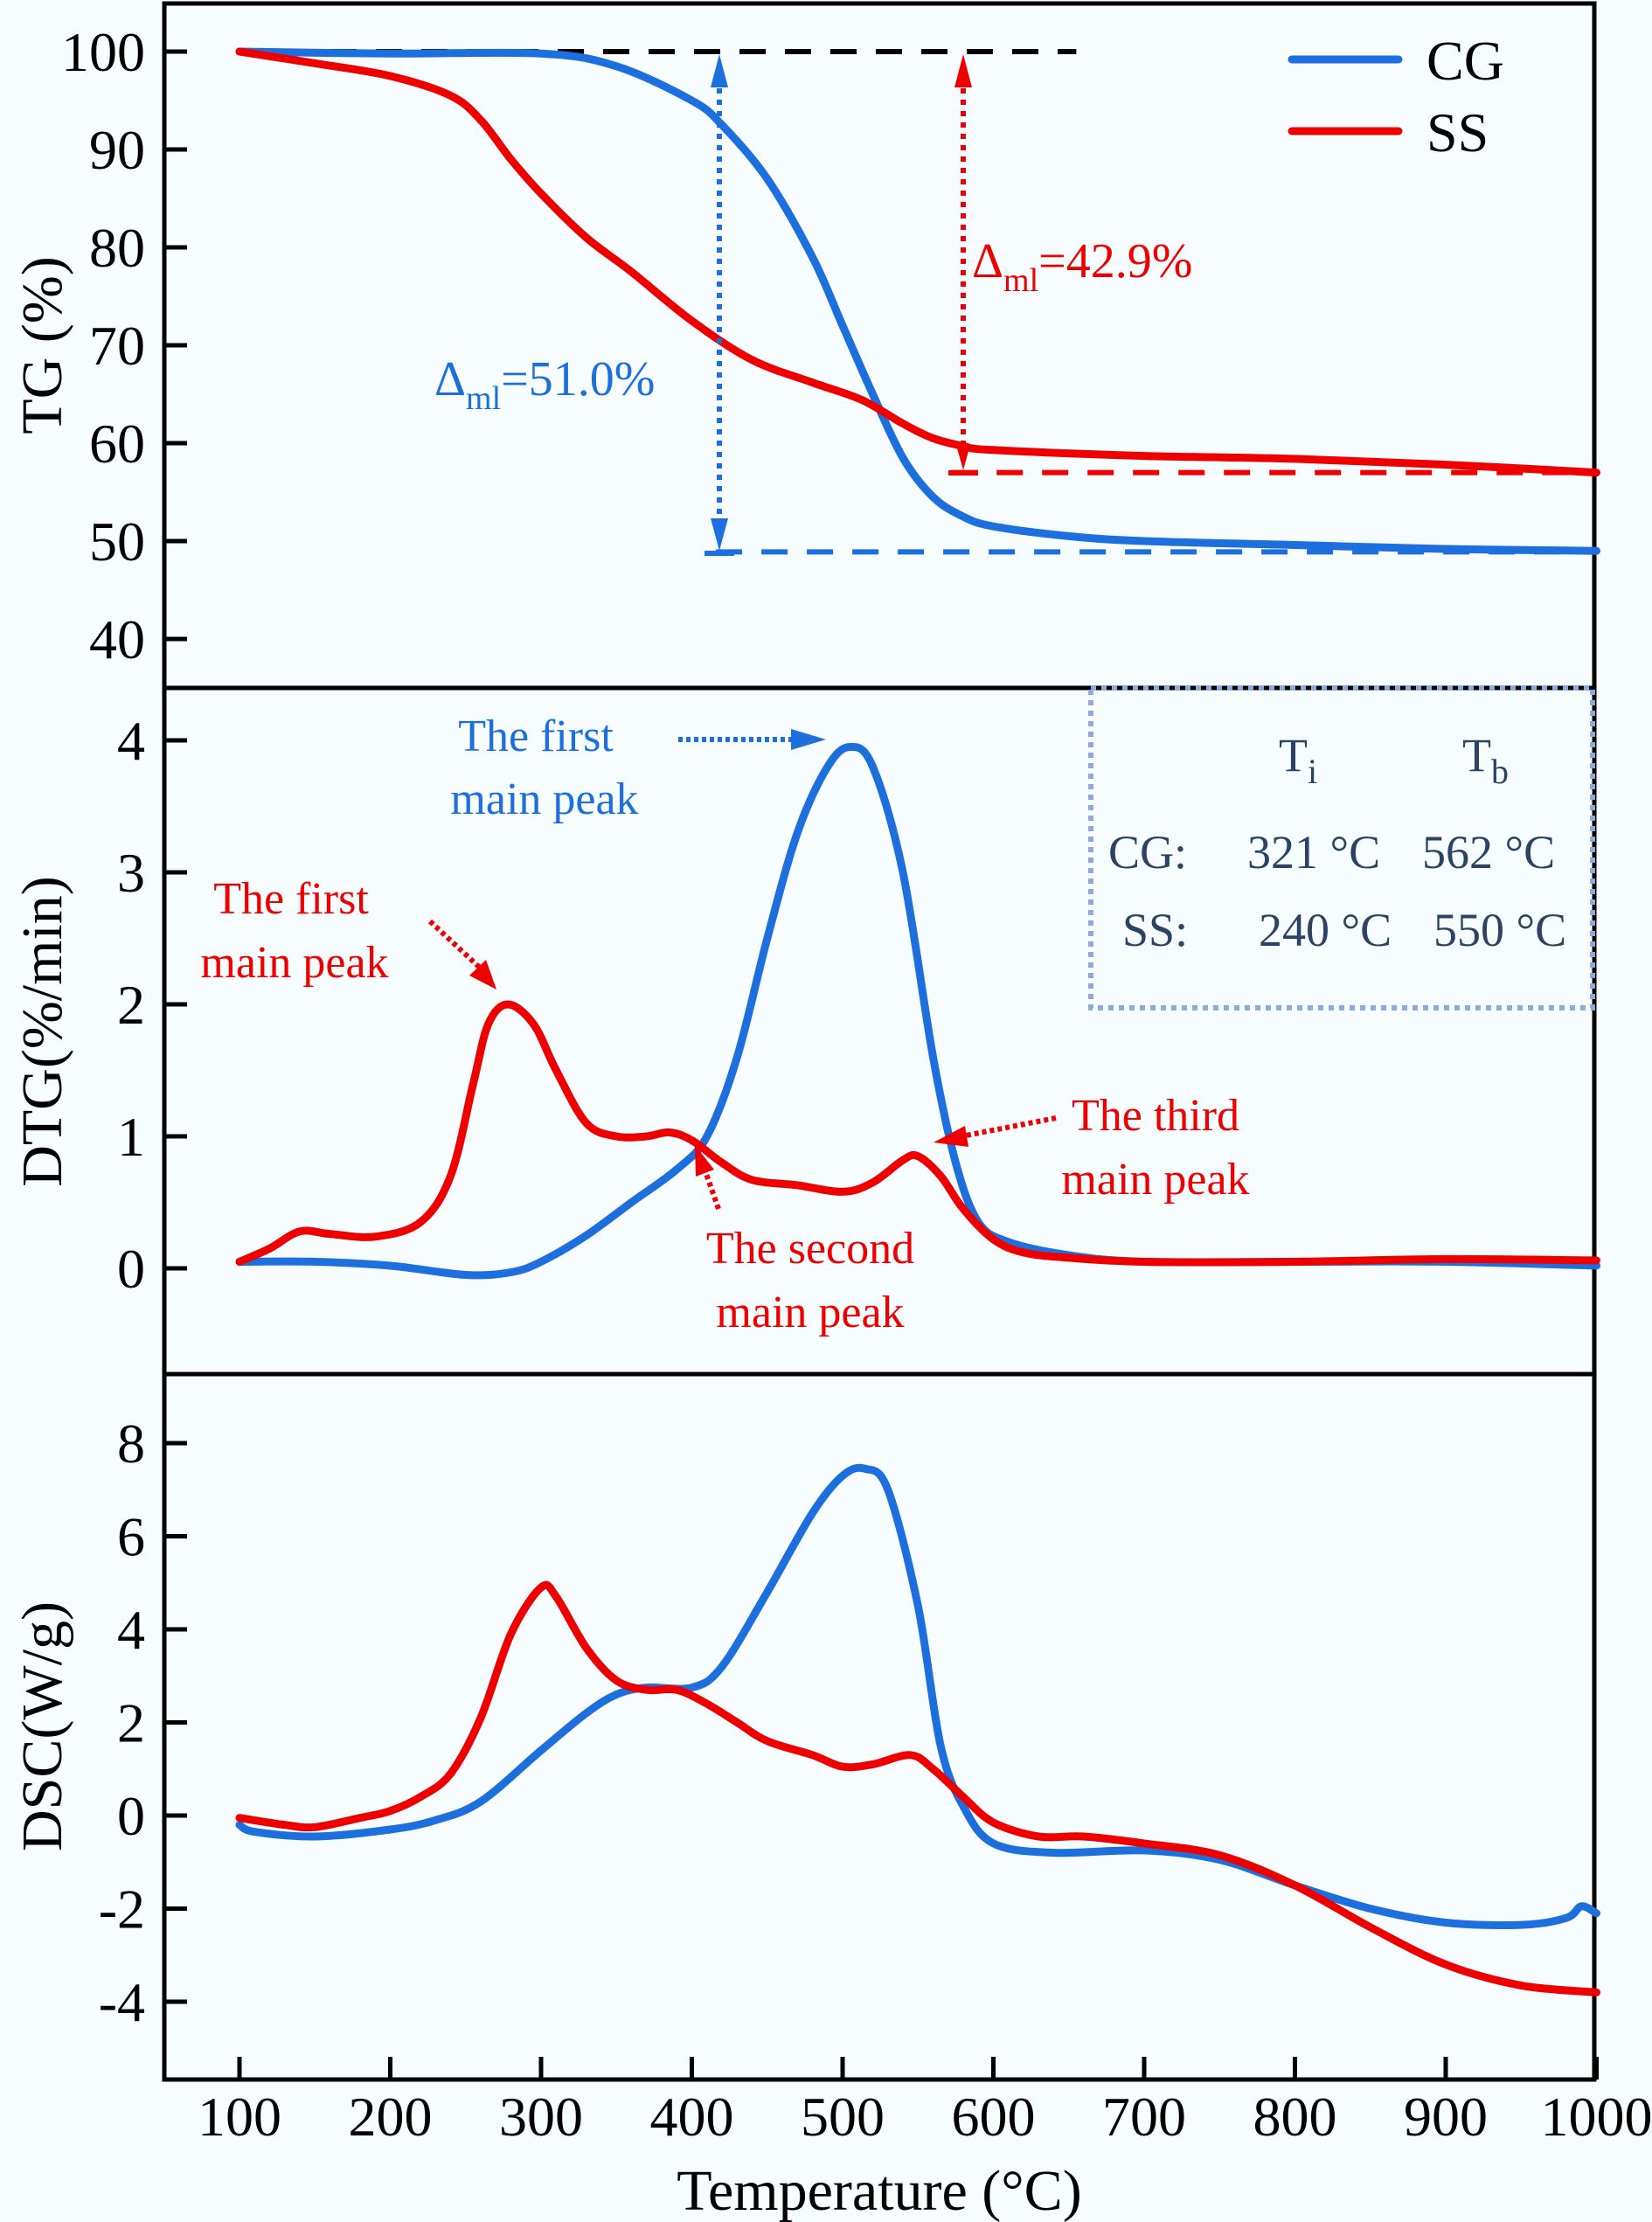  What do you see at coordinates (103, 52) in the screenshot?
I see `tg-y-tick-label: 100` at bounding box center [103, 52].